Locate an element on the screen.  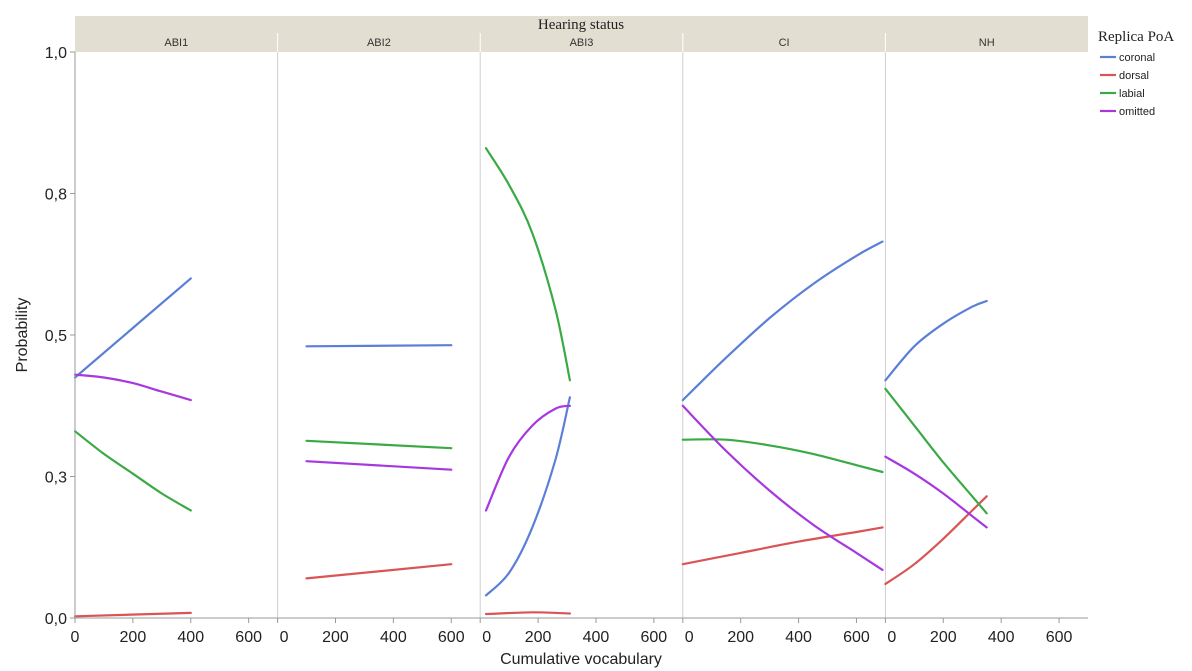
y-tick-label: 0,3 is located at coordinates (56, 478).